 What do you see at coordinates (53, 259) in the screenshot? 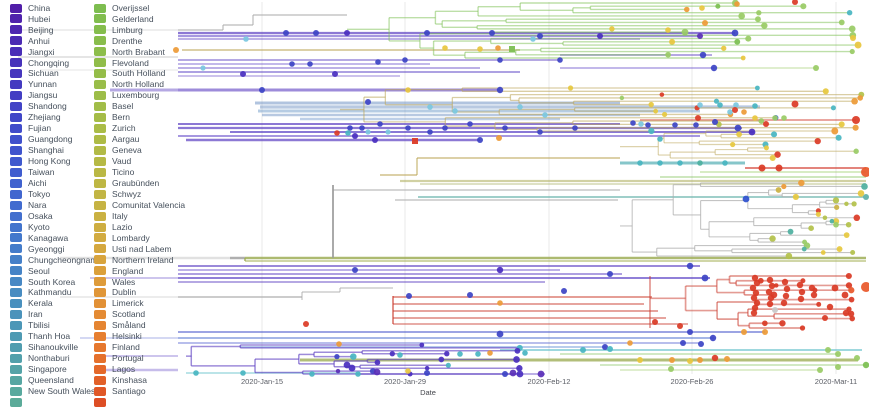
I see `legend-item-chungcheongnam: Chungcheongnam` at bounding box center [53, 259].